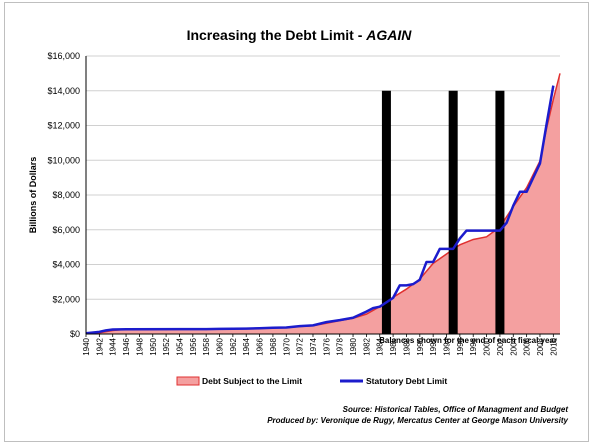 The image size is (596, 446). I want to click on x-tick-label: 1996, so click(460, 346).